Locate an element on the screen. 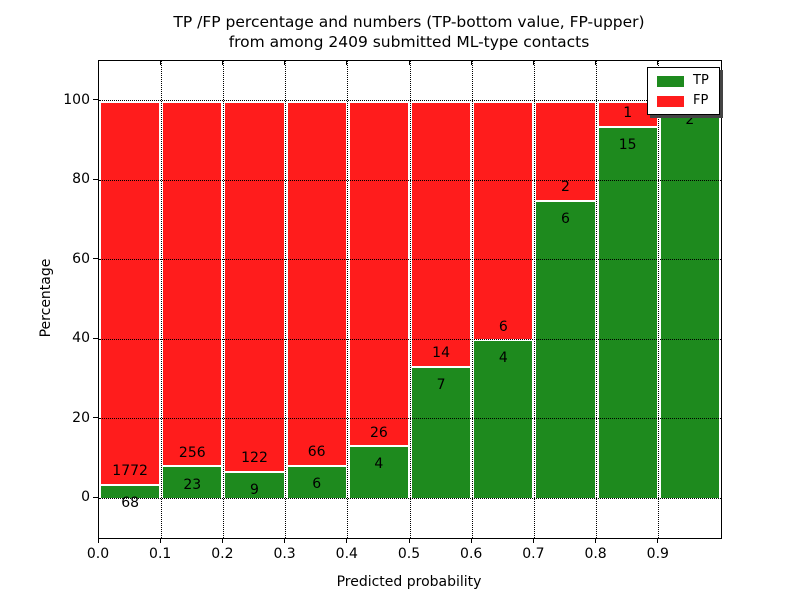  x-tick-label: 0.9 is located at coordinates (657, 554).